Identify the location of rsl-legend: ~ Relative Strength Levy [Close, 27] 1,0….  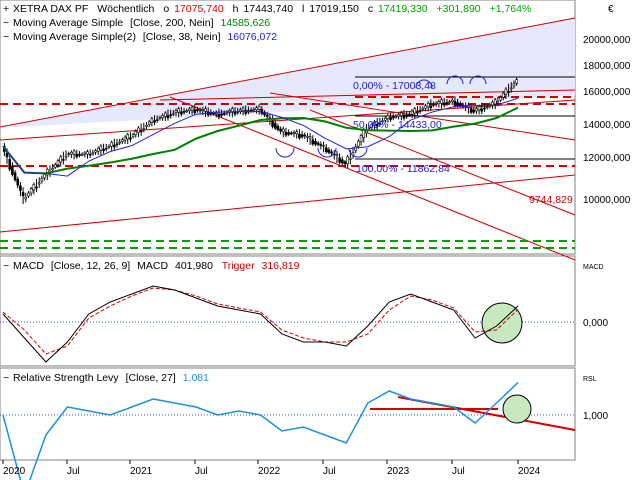
(106, 378).